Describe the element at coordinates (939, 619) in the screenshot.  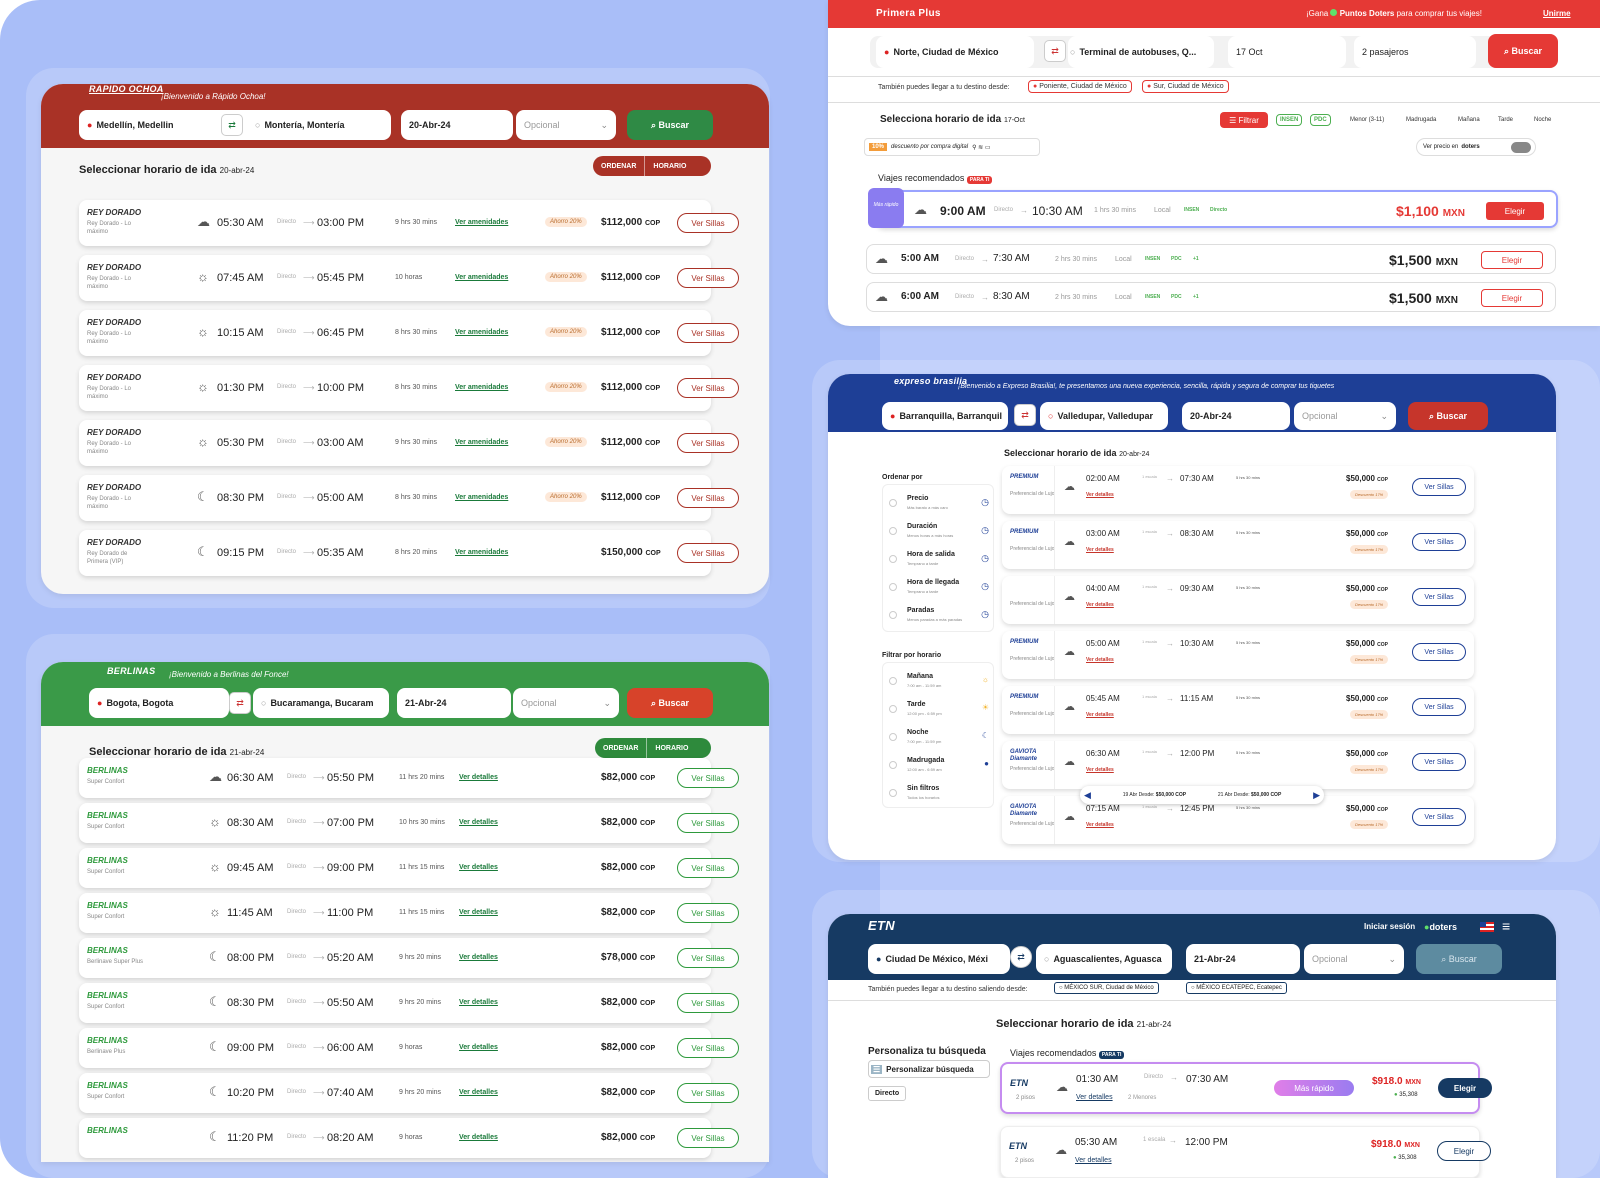
I see `order-option: Paradas Menos paradas a más paradas ◷` at that location.